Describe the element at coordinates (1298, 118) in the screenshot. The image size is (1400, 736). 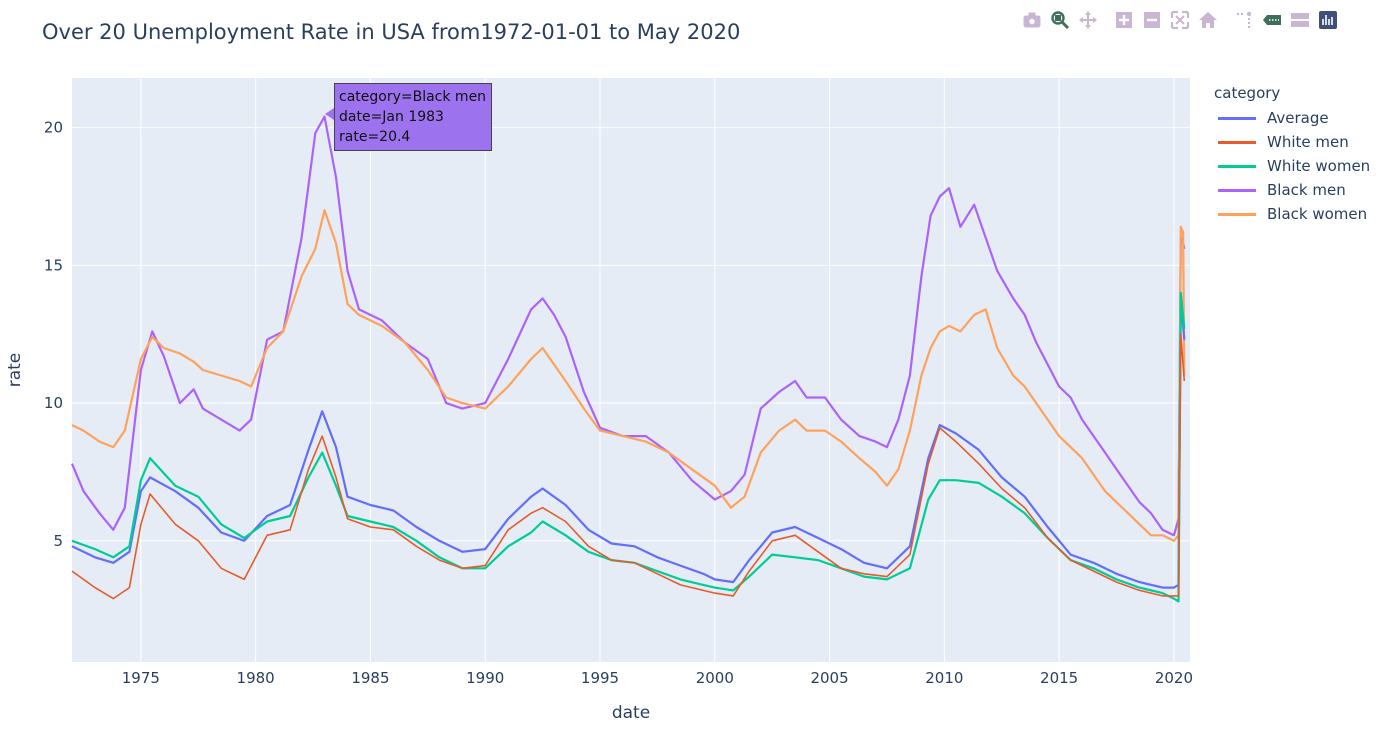
I see `legend-label: Average` at that location.